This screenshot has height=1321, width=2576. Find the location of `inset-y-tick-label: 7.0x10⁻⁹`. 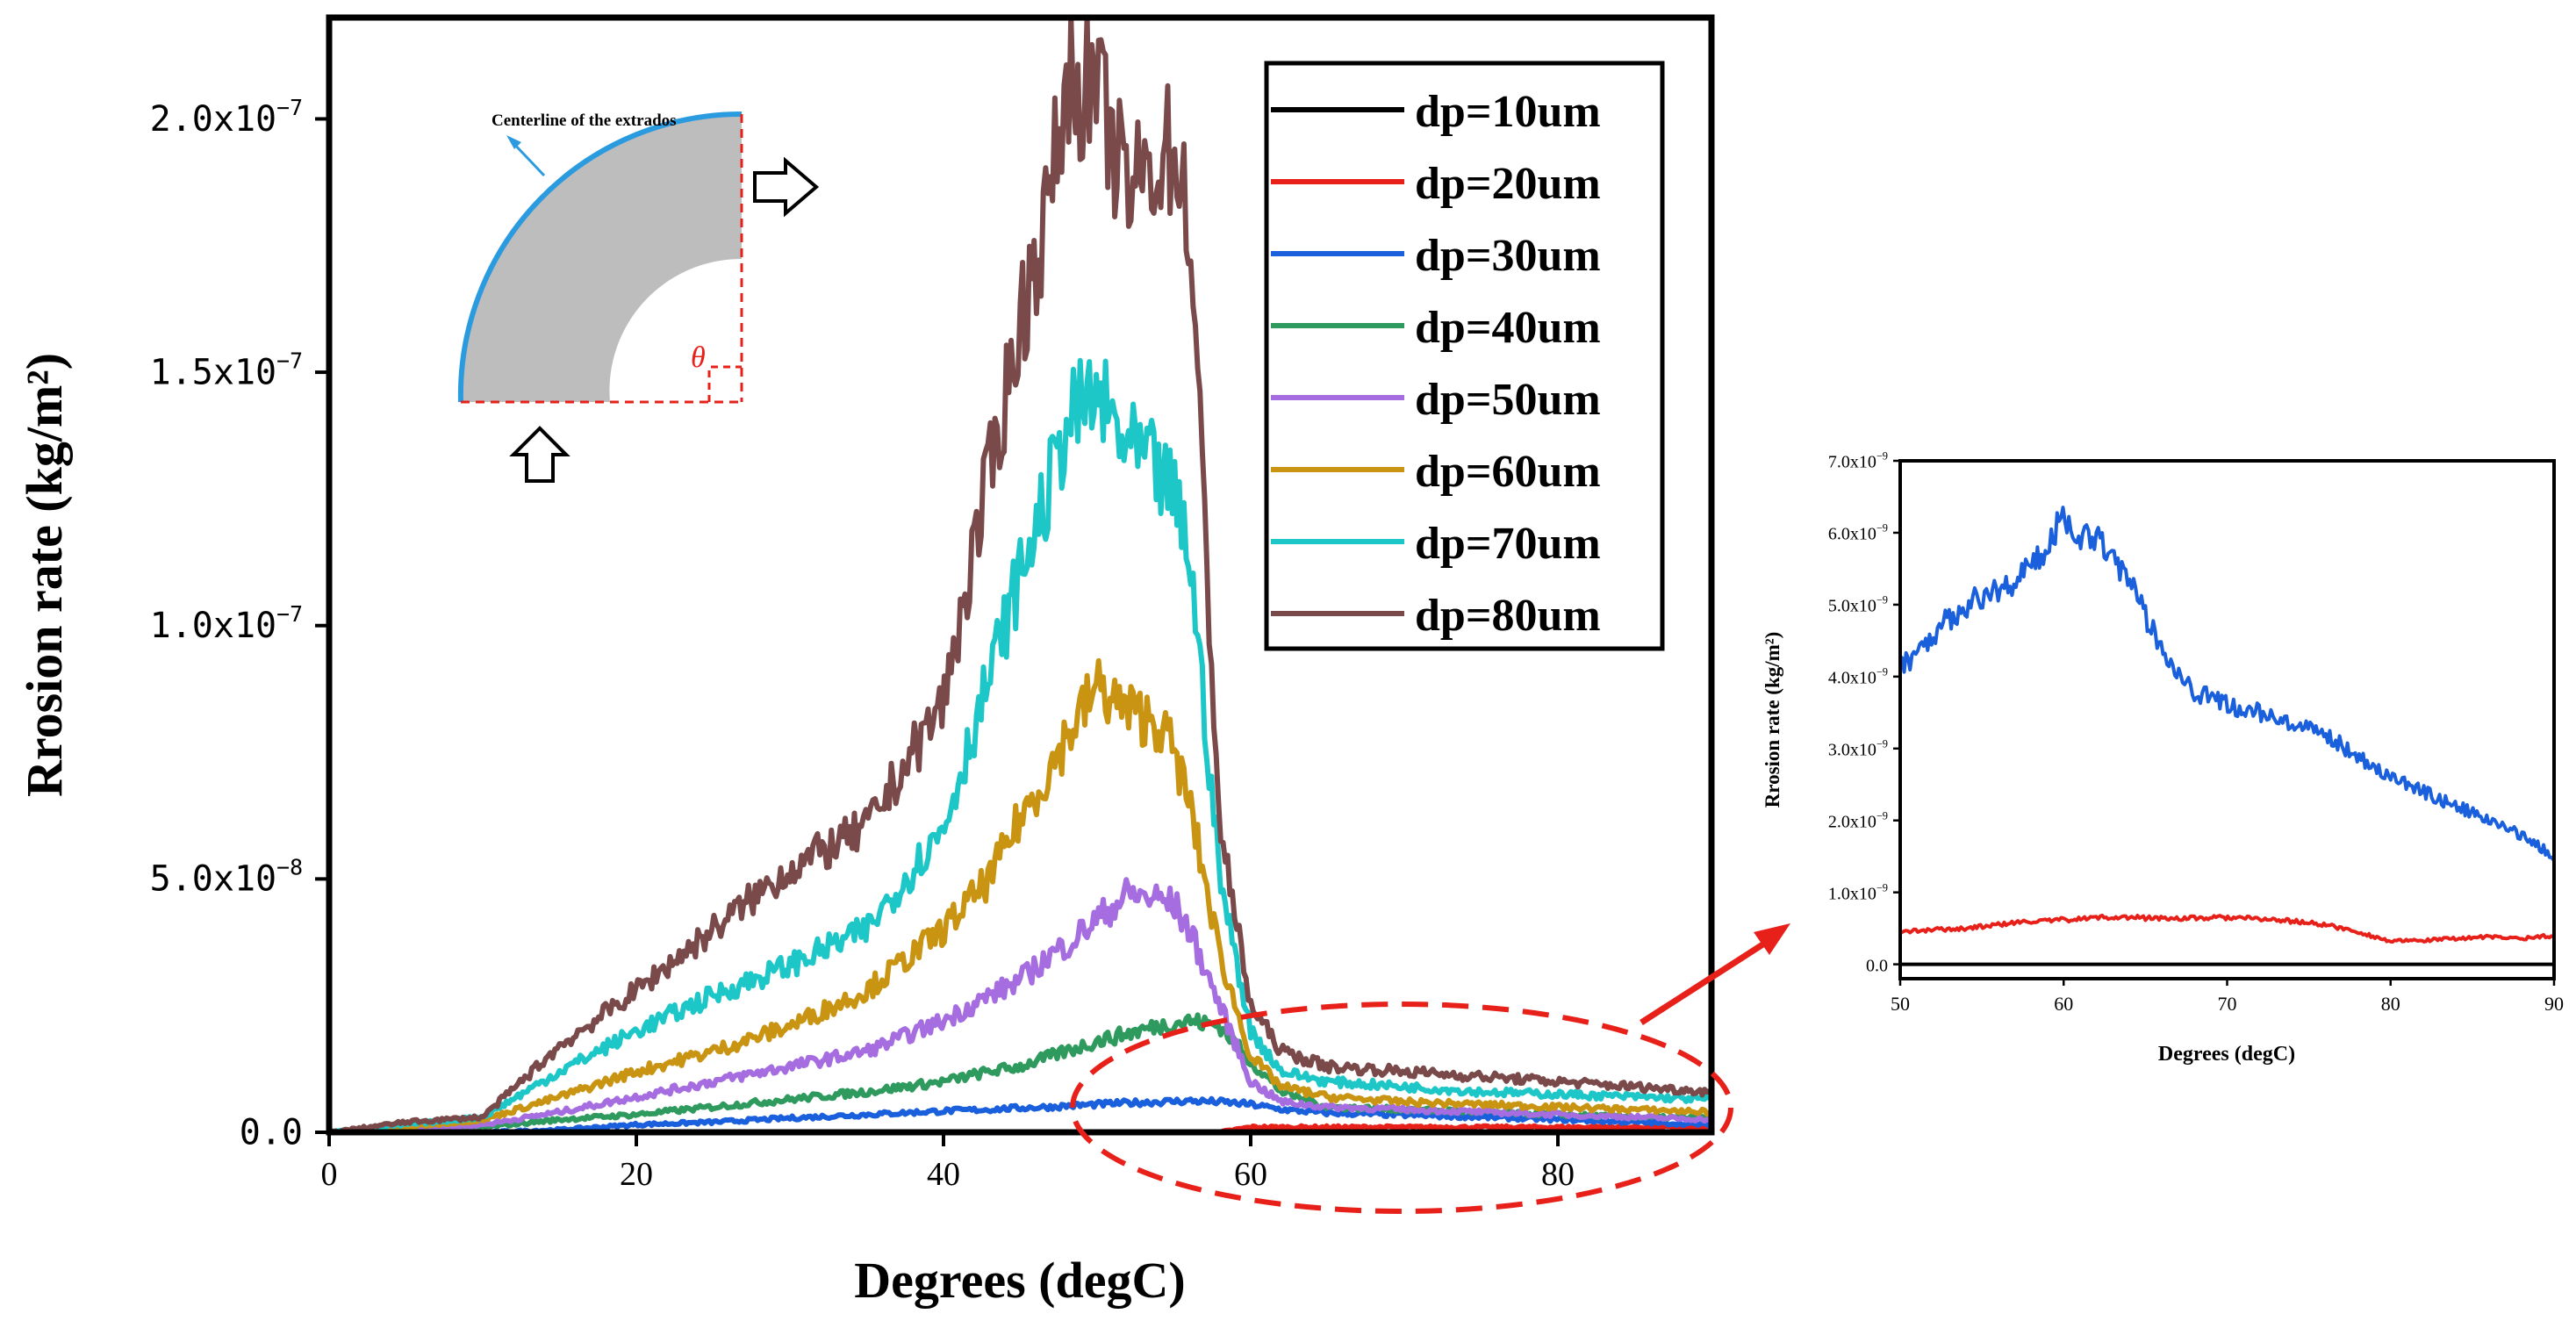

inset-y-tick-label: 7.0x10⁻⁹ is located at coordinates (1858, 461).